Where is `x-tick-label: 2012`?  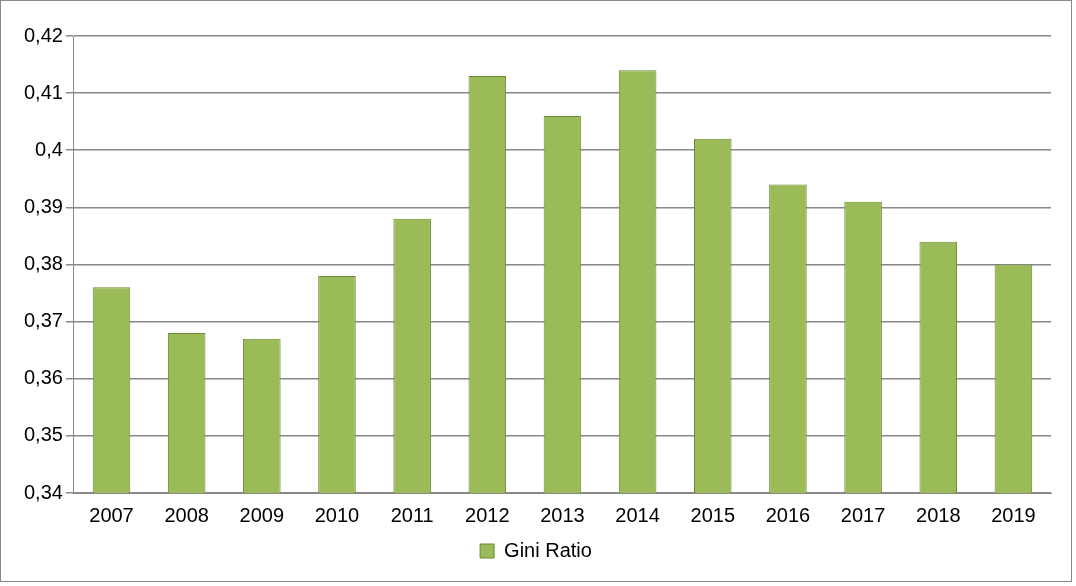
x-tick-label: 2012 is located at coordinates (487, 514).